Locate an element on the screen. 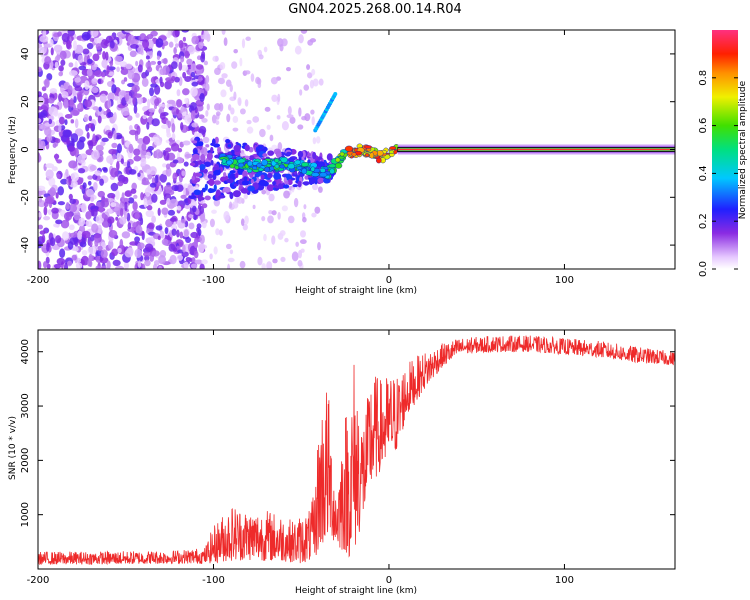 The height and width of the screenshot is (600, 750). colorbar-tick-label: 0.8 is located at coordinates (703, 78).